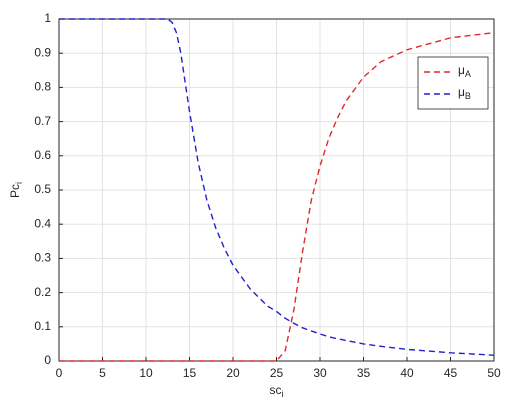 The height and width of the screenshot is (409, 511). I want to click on y-tick-label: 0.2, so click(42, 292).